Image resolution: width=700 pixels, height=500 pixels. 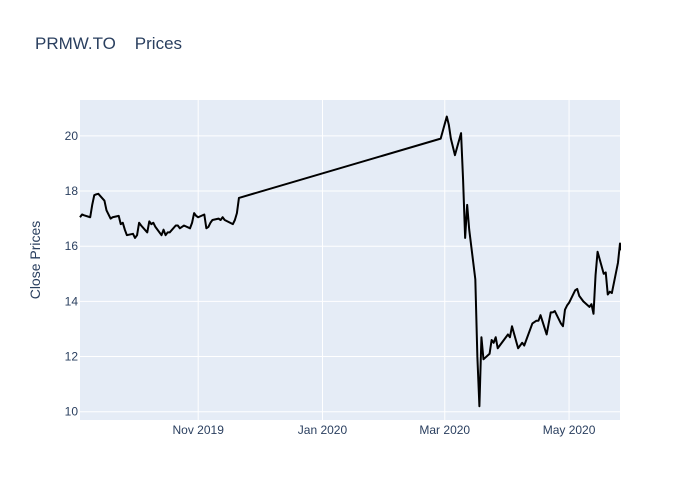 I want to click on y-tick-label: 20, so click(x=72, y=136).